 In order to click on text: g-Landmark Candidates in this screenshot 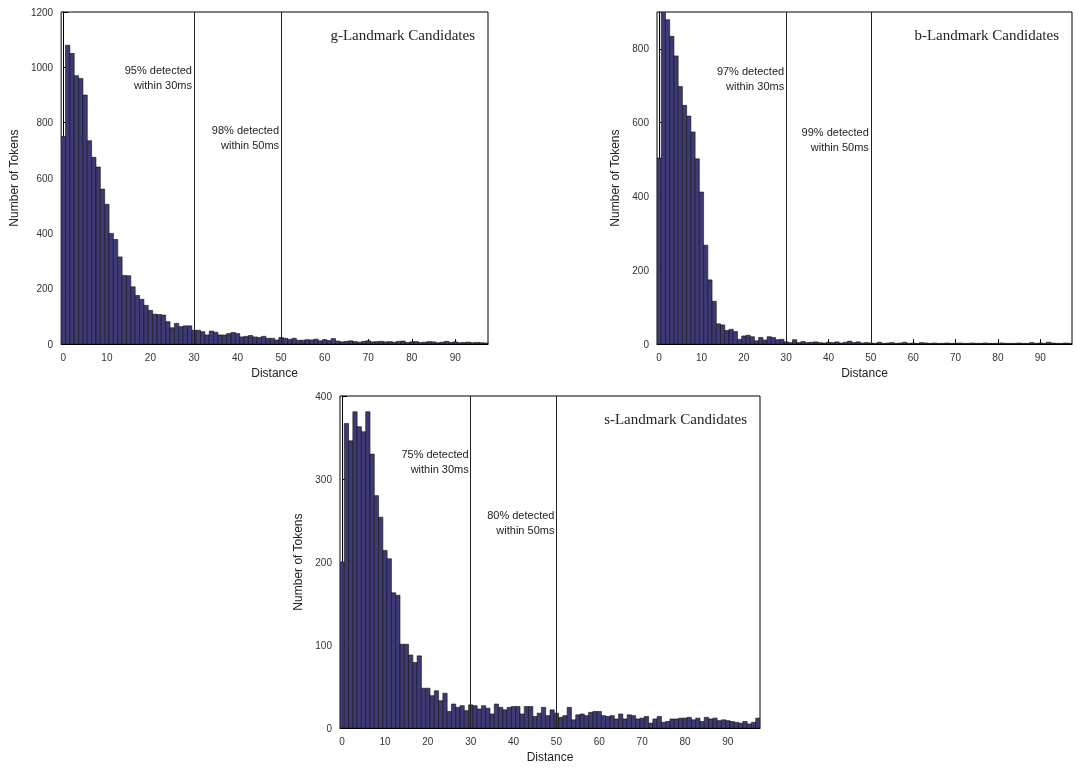, I will do `click(403, 34)`.